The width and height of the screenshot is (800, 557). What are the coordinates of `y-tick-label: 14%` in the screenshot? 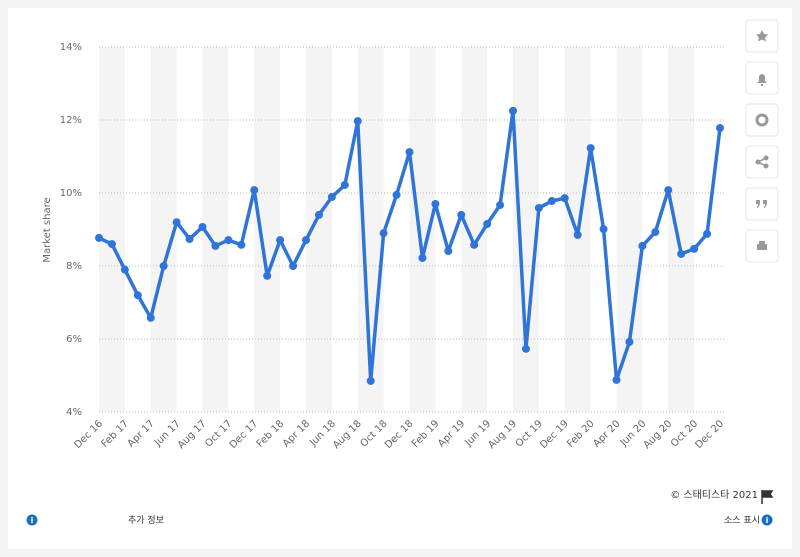 It's located at (71, 47).